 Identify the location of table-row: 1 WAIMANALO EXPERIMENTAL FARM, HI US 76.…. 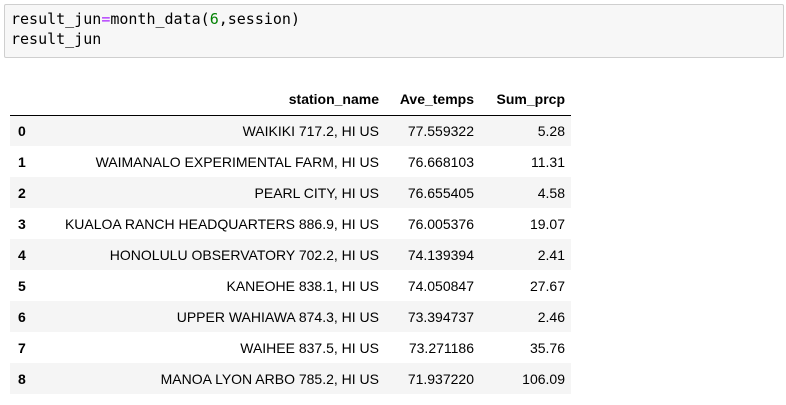
(290, 161).